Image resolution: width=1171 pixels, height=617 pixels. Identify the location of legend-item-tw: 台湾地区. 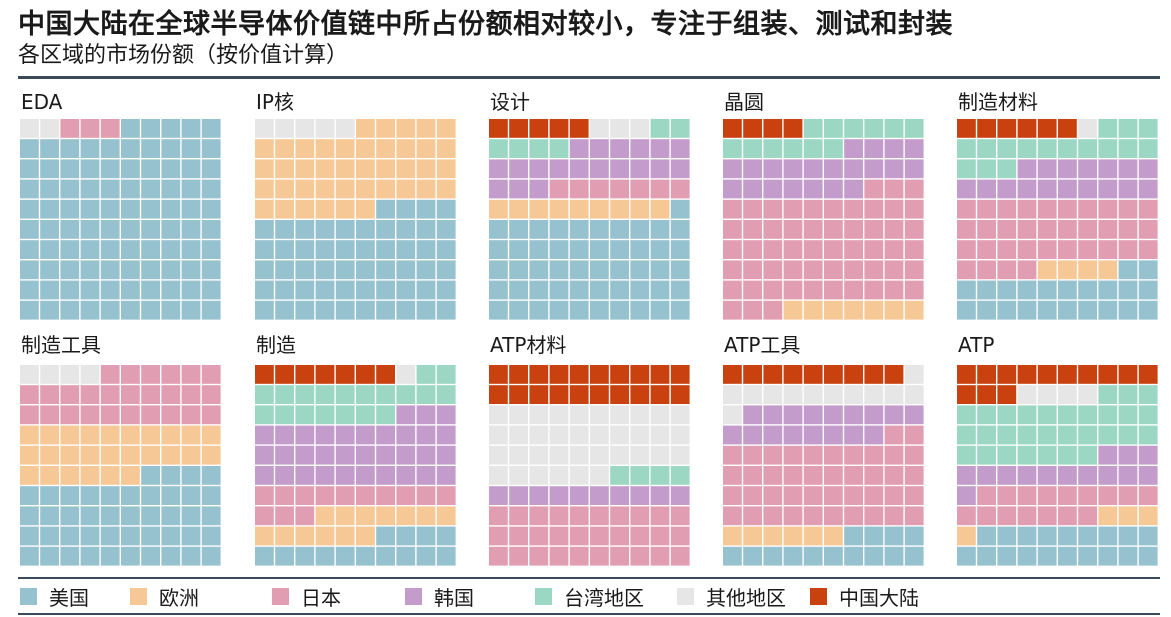
(589, 596).